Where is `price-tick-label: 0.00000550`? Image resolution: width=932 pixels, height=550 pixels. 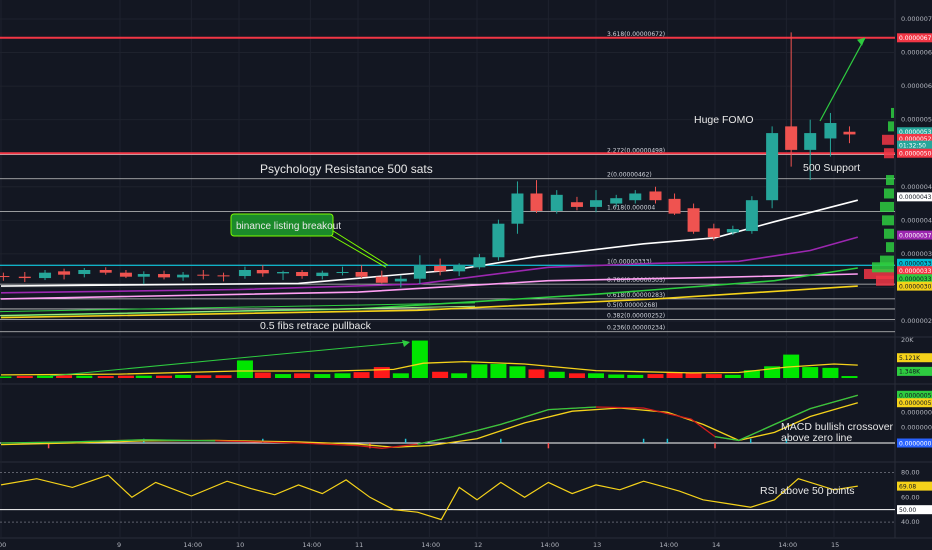 price-tick-label: 0.00000550 is located at coordinates (916, 120).